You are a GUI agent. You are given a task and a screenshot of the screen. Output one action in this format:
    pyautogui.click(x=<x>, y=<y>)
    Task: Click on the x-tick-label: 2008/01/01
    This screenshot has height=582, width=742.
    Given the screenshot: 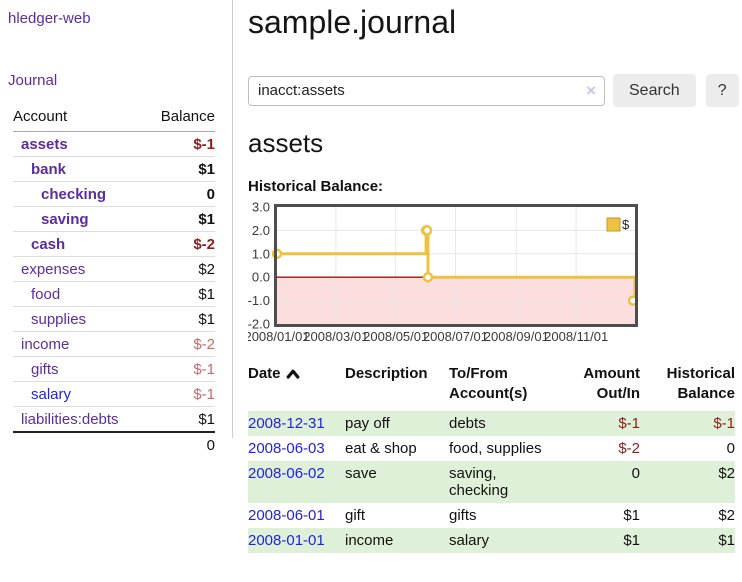 What is the action you would take?
    pyautogui.click(x=279, y=336)
    